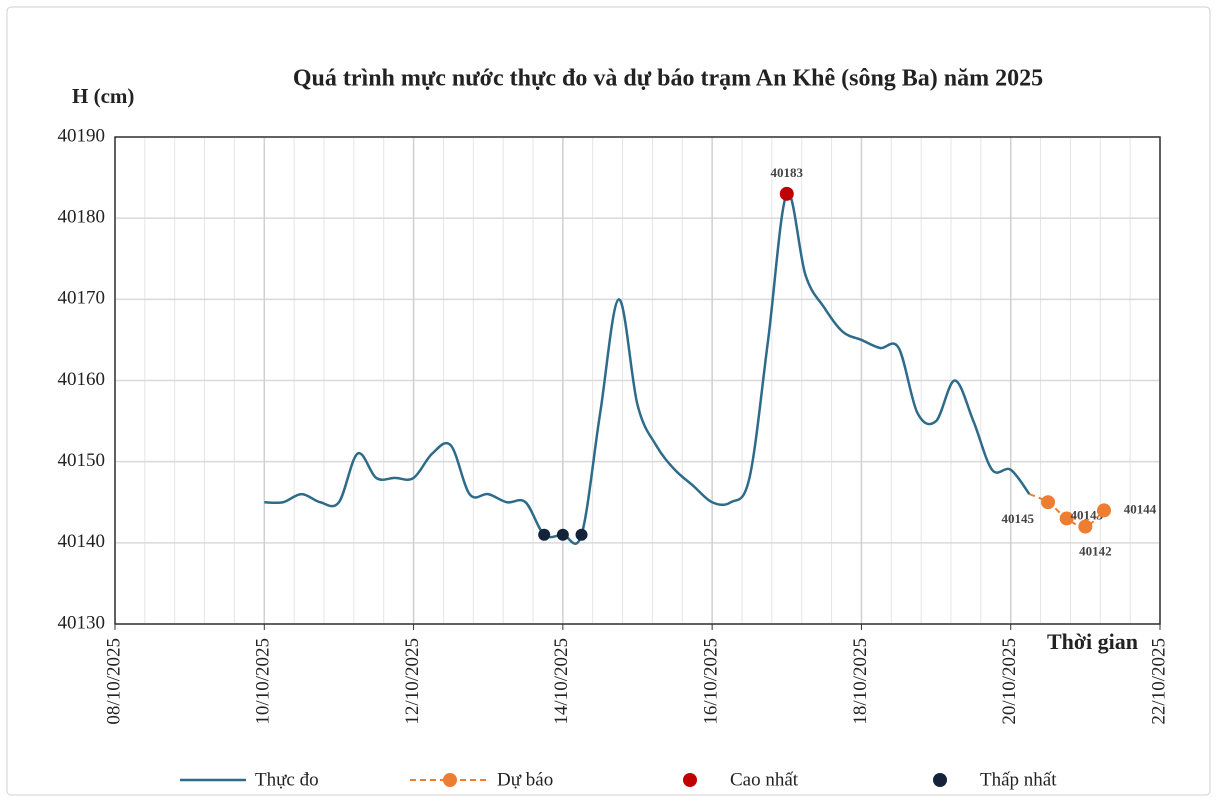 Image resolution: width=1217 pixels, height=801 pixels. Describe the element at coordinates (787, 172) in the screenshot. I see `data-label: 40183` at that location.